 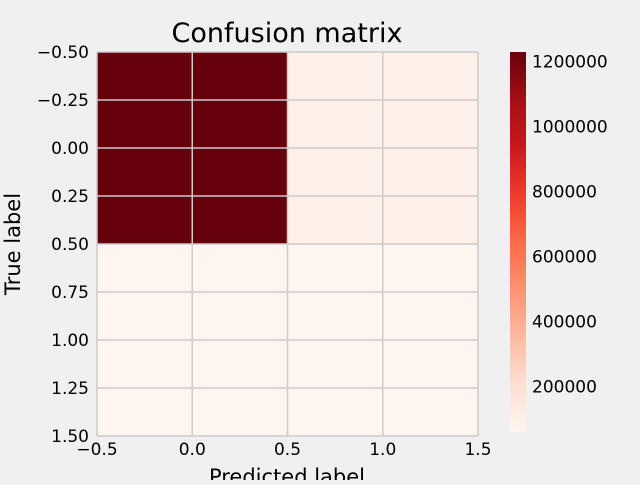 I want to click on chart-title: Confusion matrix, so click(x=287, y=33).